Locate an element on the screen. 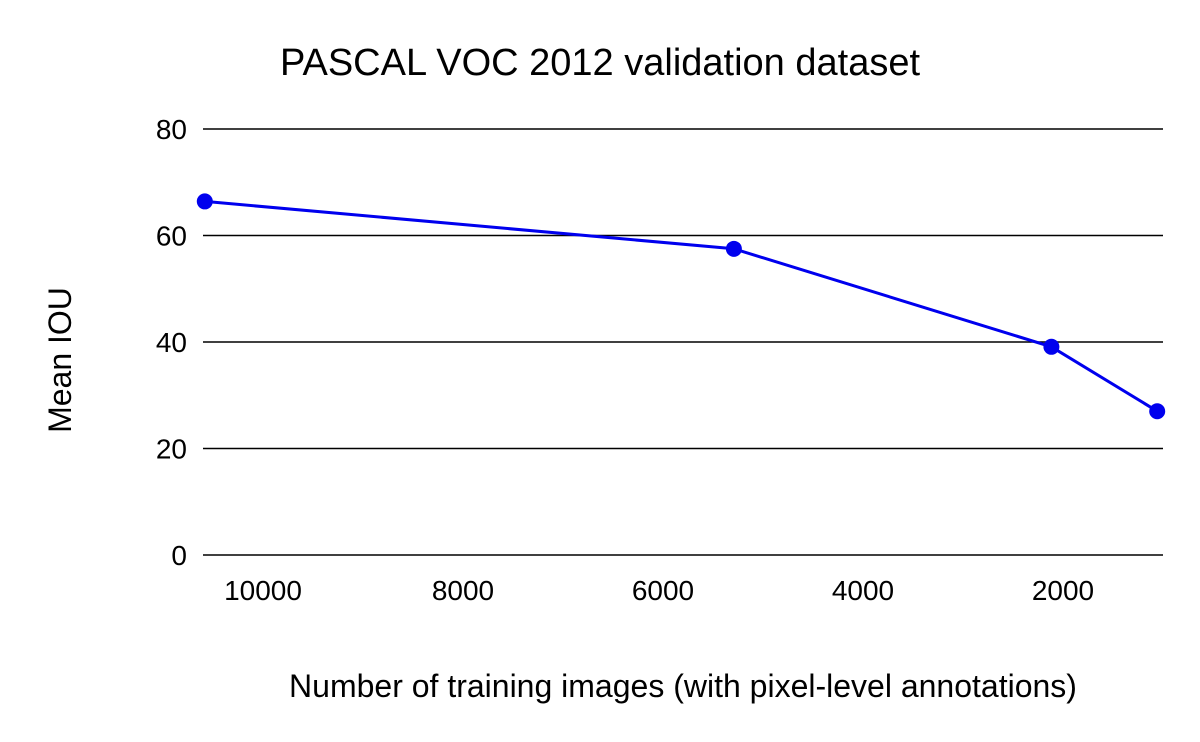  y-tick-label: 40 is located at coordinates (171, 342).